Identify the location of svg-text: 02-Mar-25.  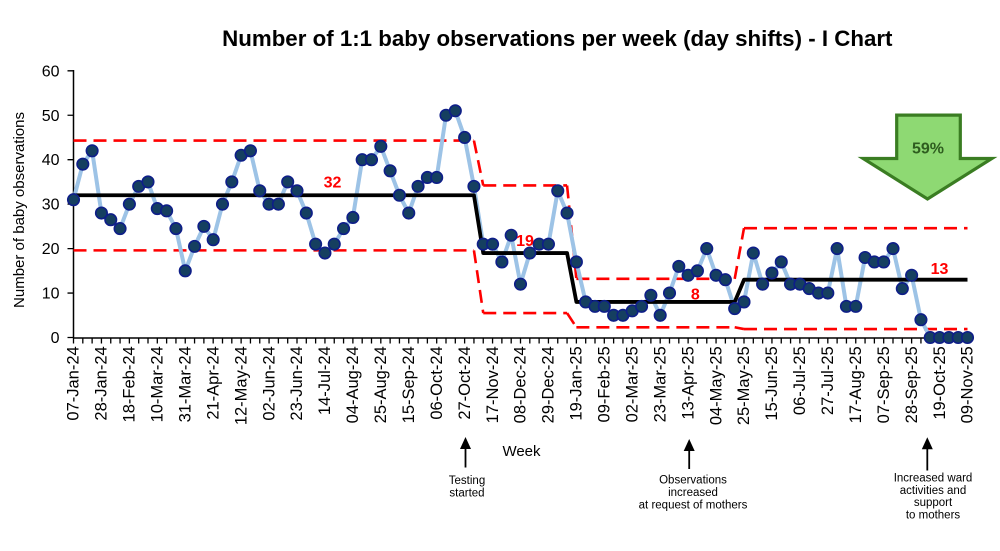
(632, 384).